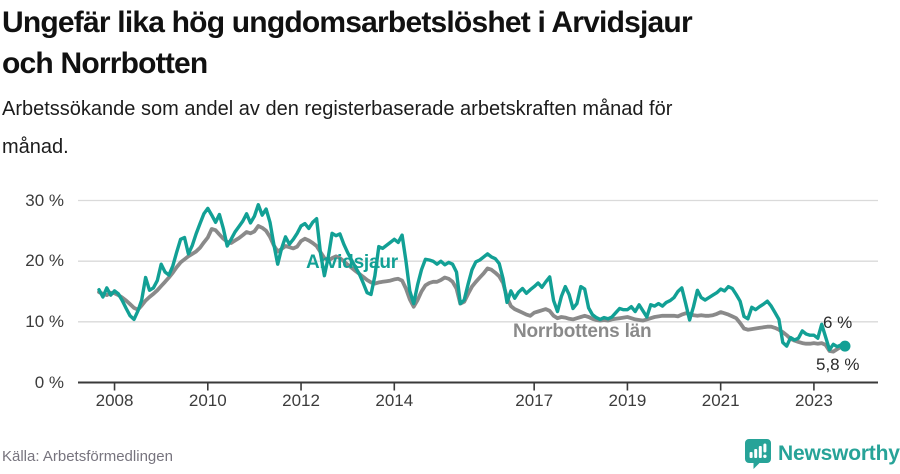  What do you see at coordinates (582, 331) in the screenshot?
I see `series-label-norrbotten: Norrbottens län` at bounding box center [582, 331].